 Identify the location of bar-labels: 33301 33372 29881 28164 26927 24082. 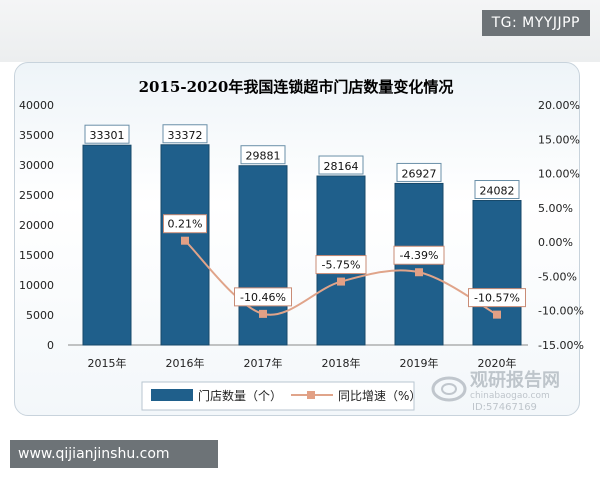
(302, 162).